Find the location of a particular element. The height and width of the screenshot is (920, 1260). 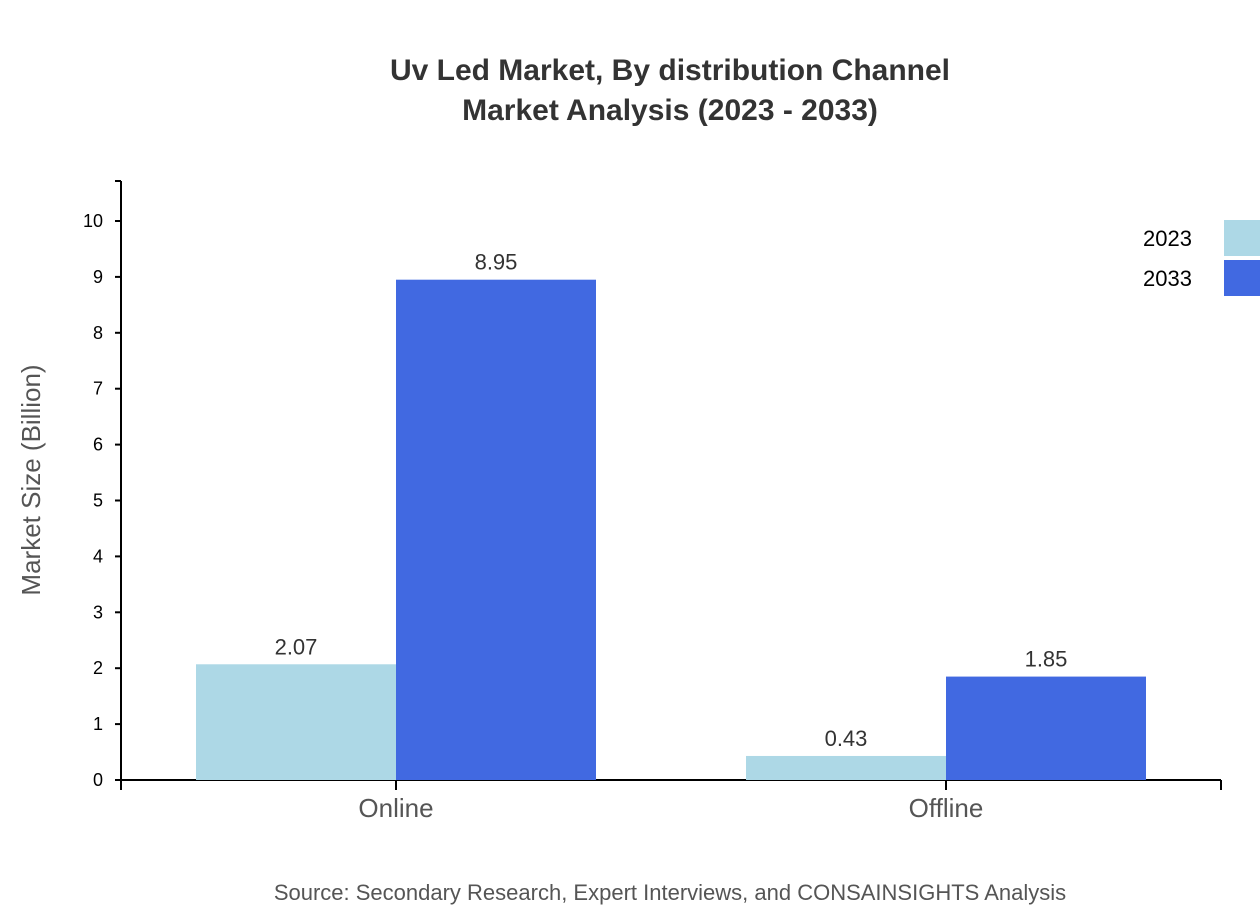

bar-2023-online is located at coordinates (296, 722).